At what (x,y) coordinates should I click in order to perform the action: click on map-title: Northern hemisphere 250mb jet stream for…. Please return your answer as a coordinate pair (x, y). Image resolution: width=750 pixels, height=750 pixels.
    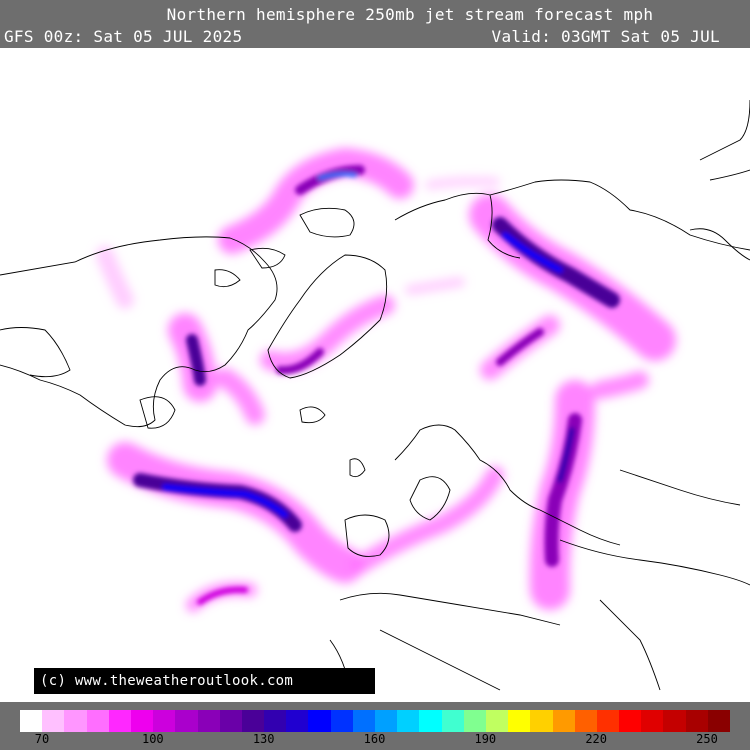
    Looking at the image, I should click on (410, 14).